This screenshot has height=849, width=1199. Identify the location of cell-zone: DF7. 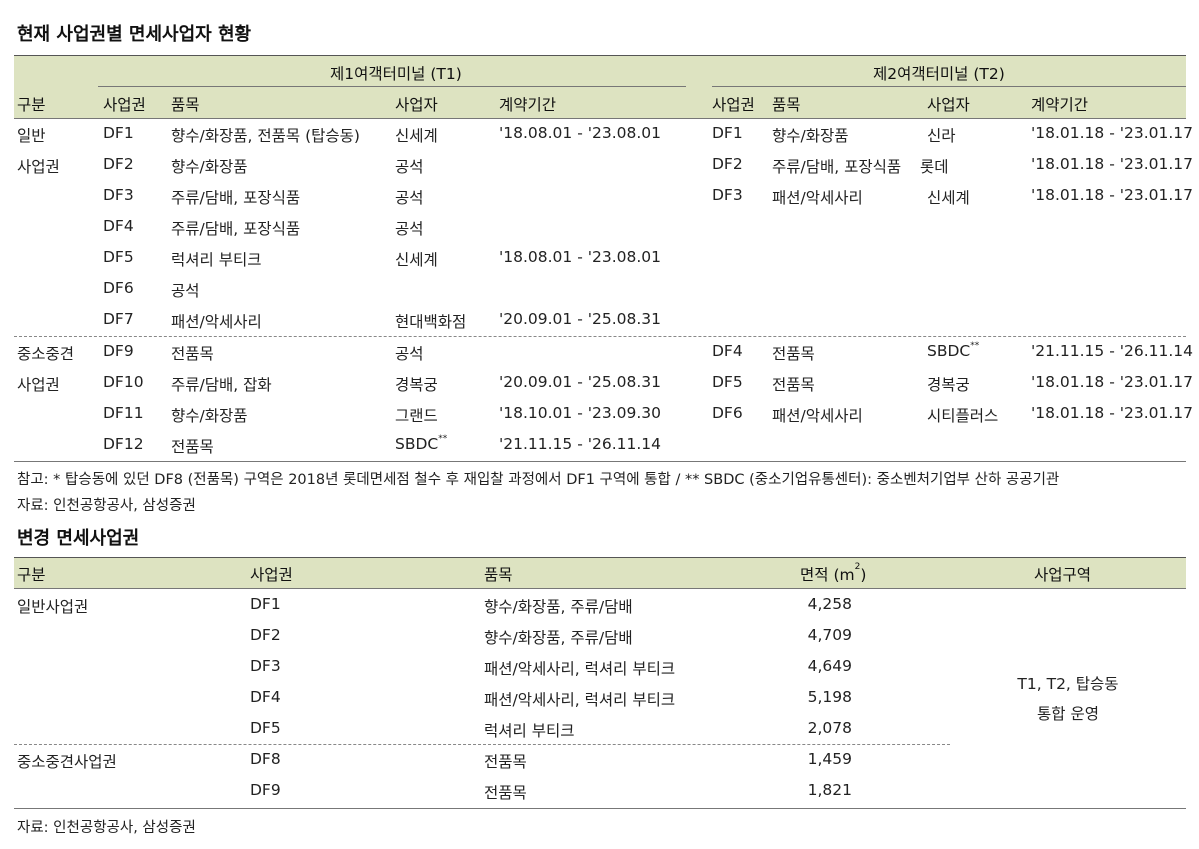
(118, 319).